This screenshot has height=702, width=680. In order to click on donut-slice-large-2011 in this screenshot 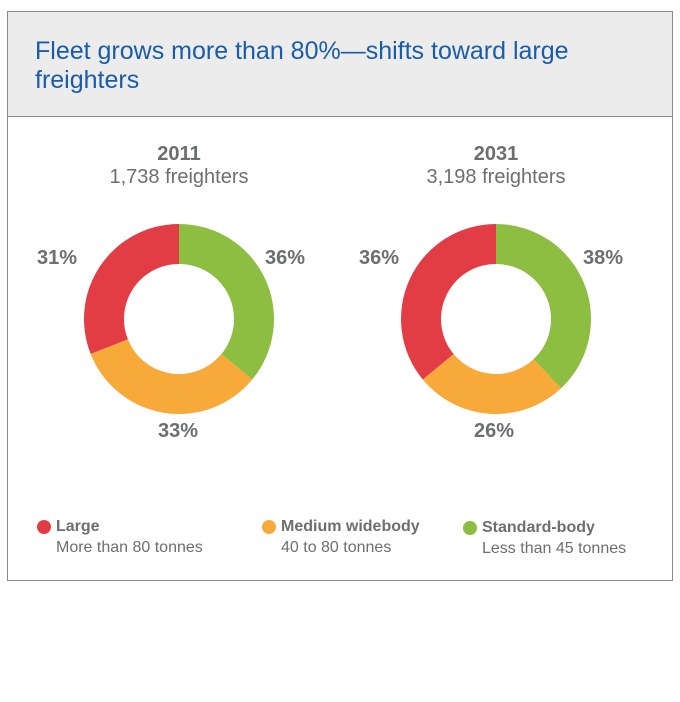, I will do `click(131, 289)`.